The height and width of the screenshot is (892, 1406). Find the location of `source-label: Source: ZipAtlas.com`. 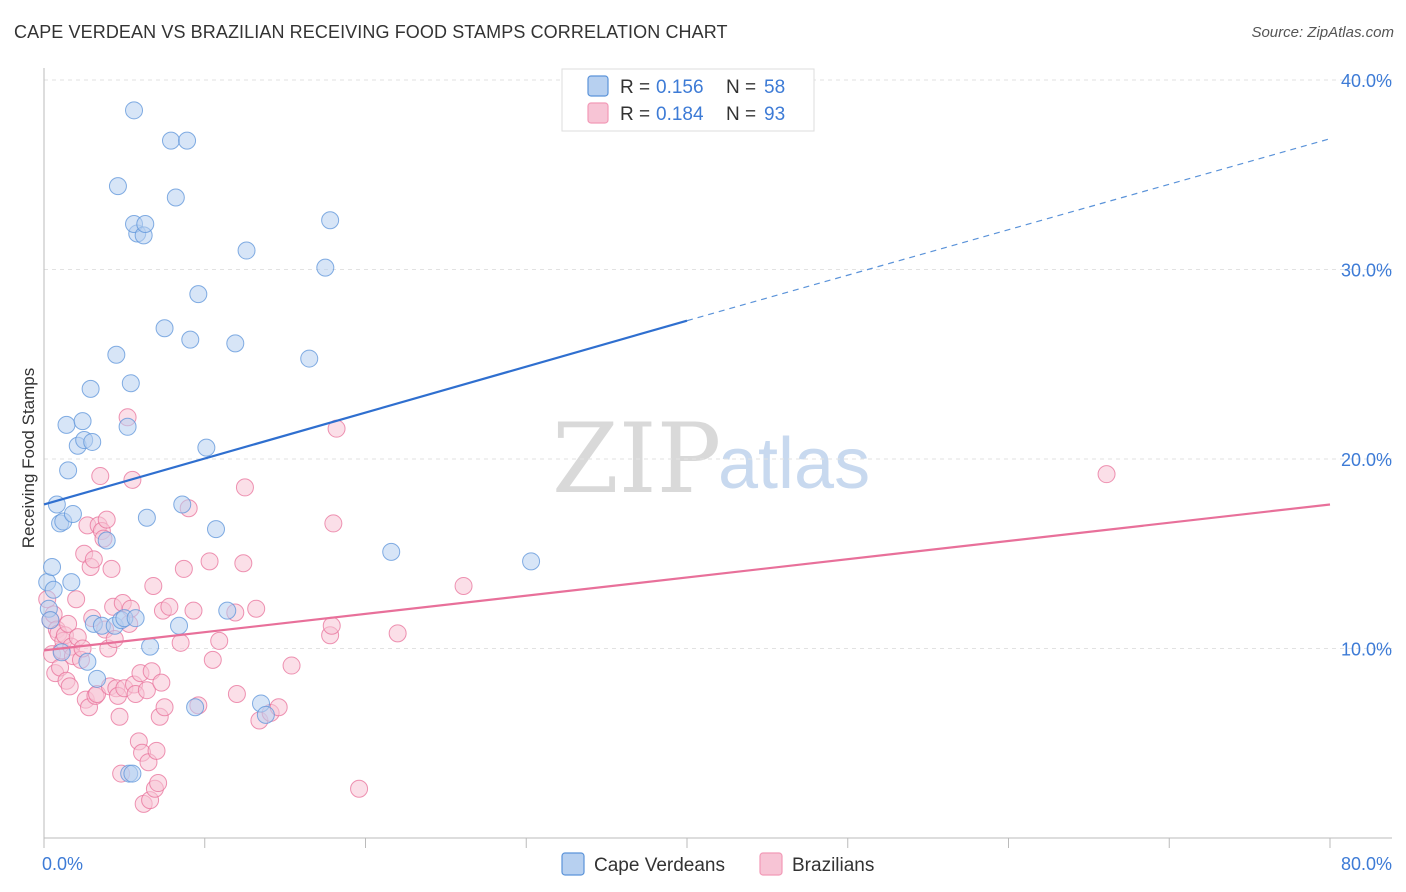

source-label: Source: ZipAtlas.com is located at coordinates (1322, 32).